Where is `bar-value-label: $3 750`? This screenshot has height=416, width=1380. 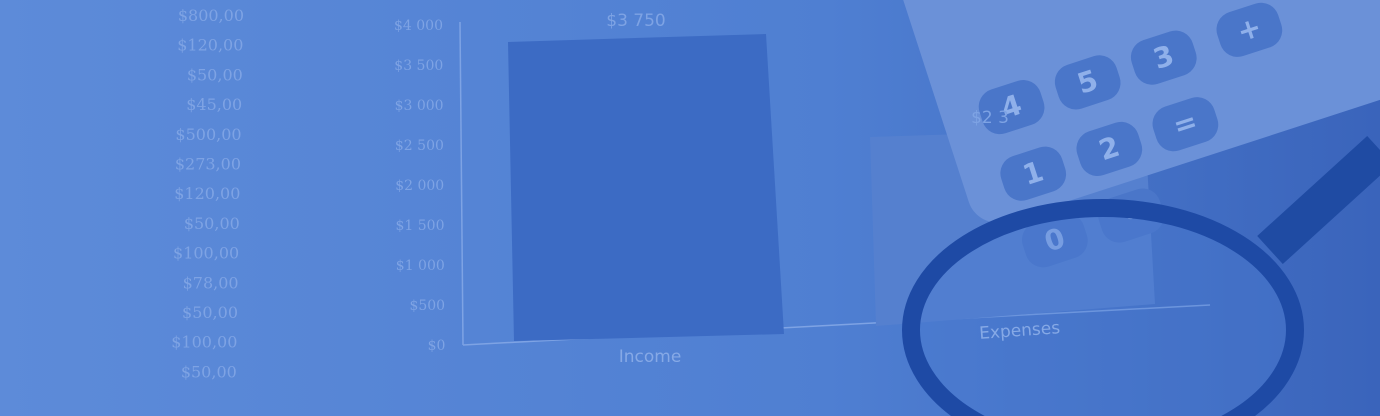 bar-value-label: $3 750 is located at coordinates (635, 21).